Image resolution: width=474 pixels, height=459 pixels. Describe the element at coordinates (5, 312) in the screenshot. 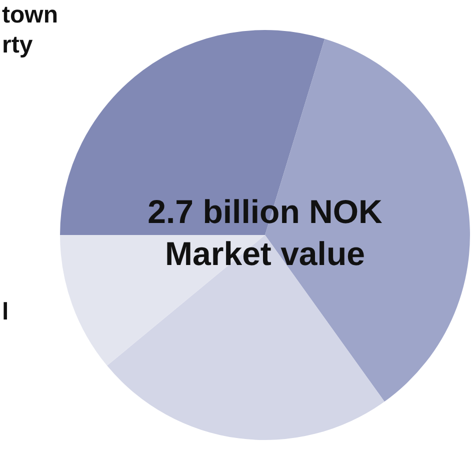

I see `slice-label: l` at that location.